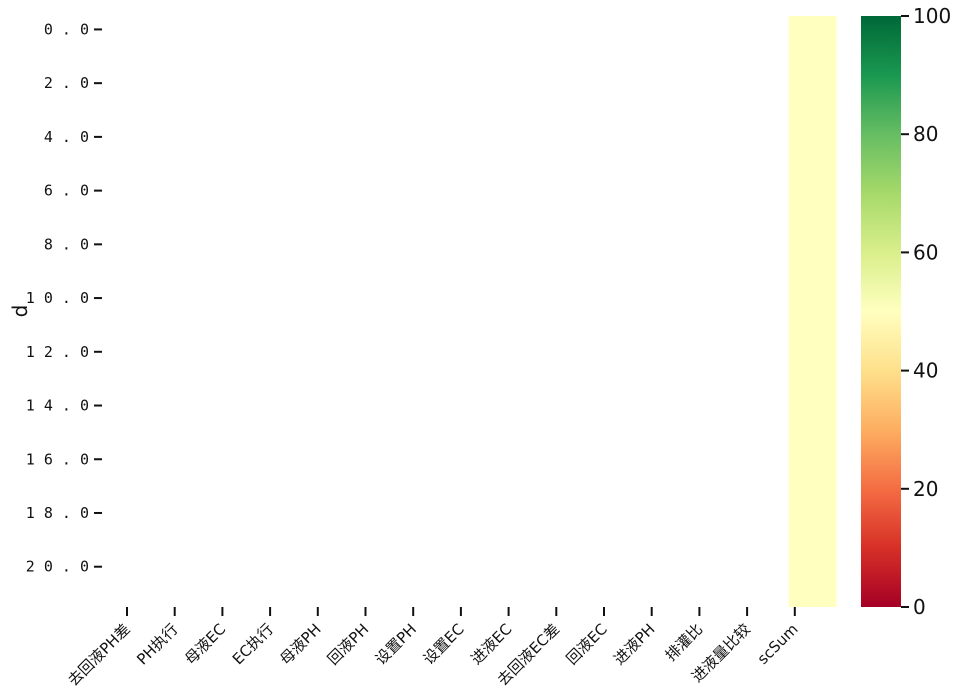  I want to click on y-tick-label: 1 0 . 0, so click(57, 298).